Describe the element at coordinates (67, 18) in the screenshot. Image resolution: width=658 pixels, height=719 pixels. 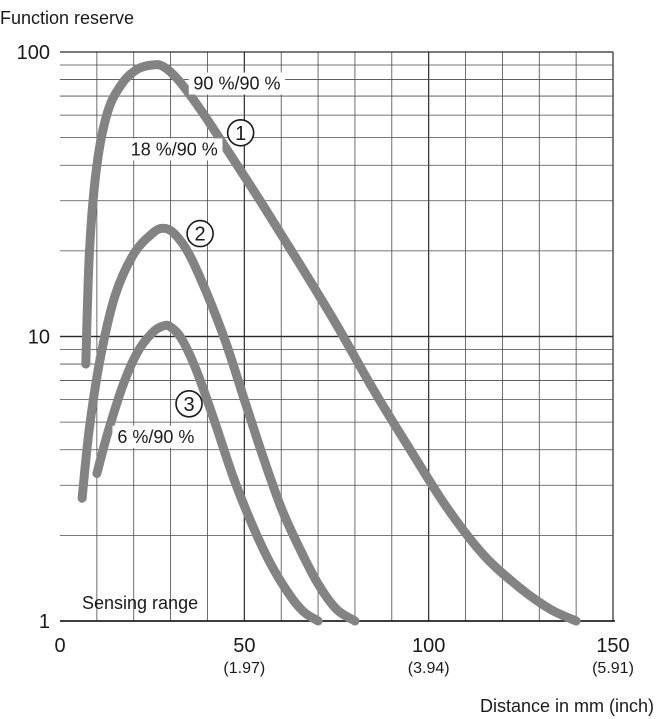
I see `y-axis-title: Function reserve` at that location.